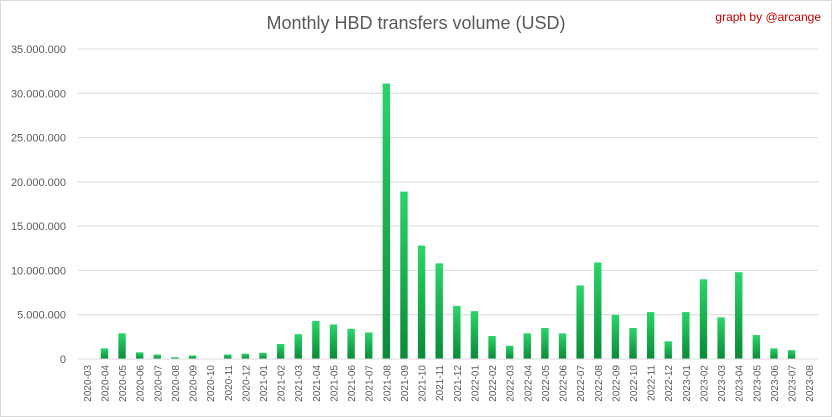 This screenshot has height=417, width=832. I want to click on x-tick-label: 2020-11, so click(229, 383).